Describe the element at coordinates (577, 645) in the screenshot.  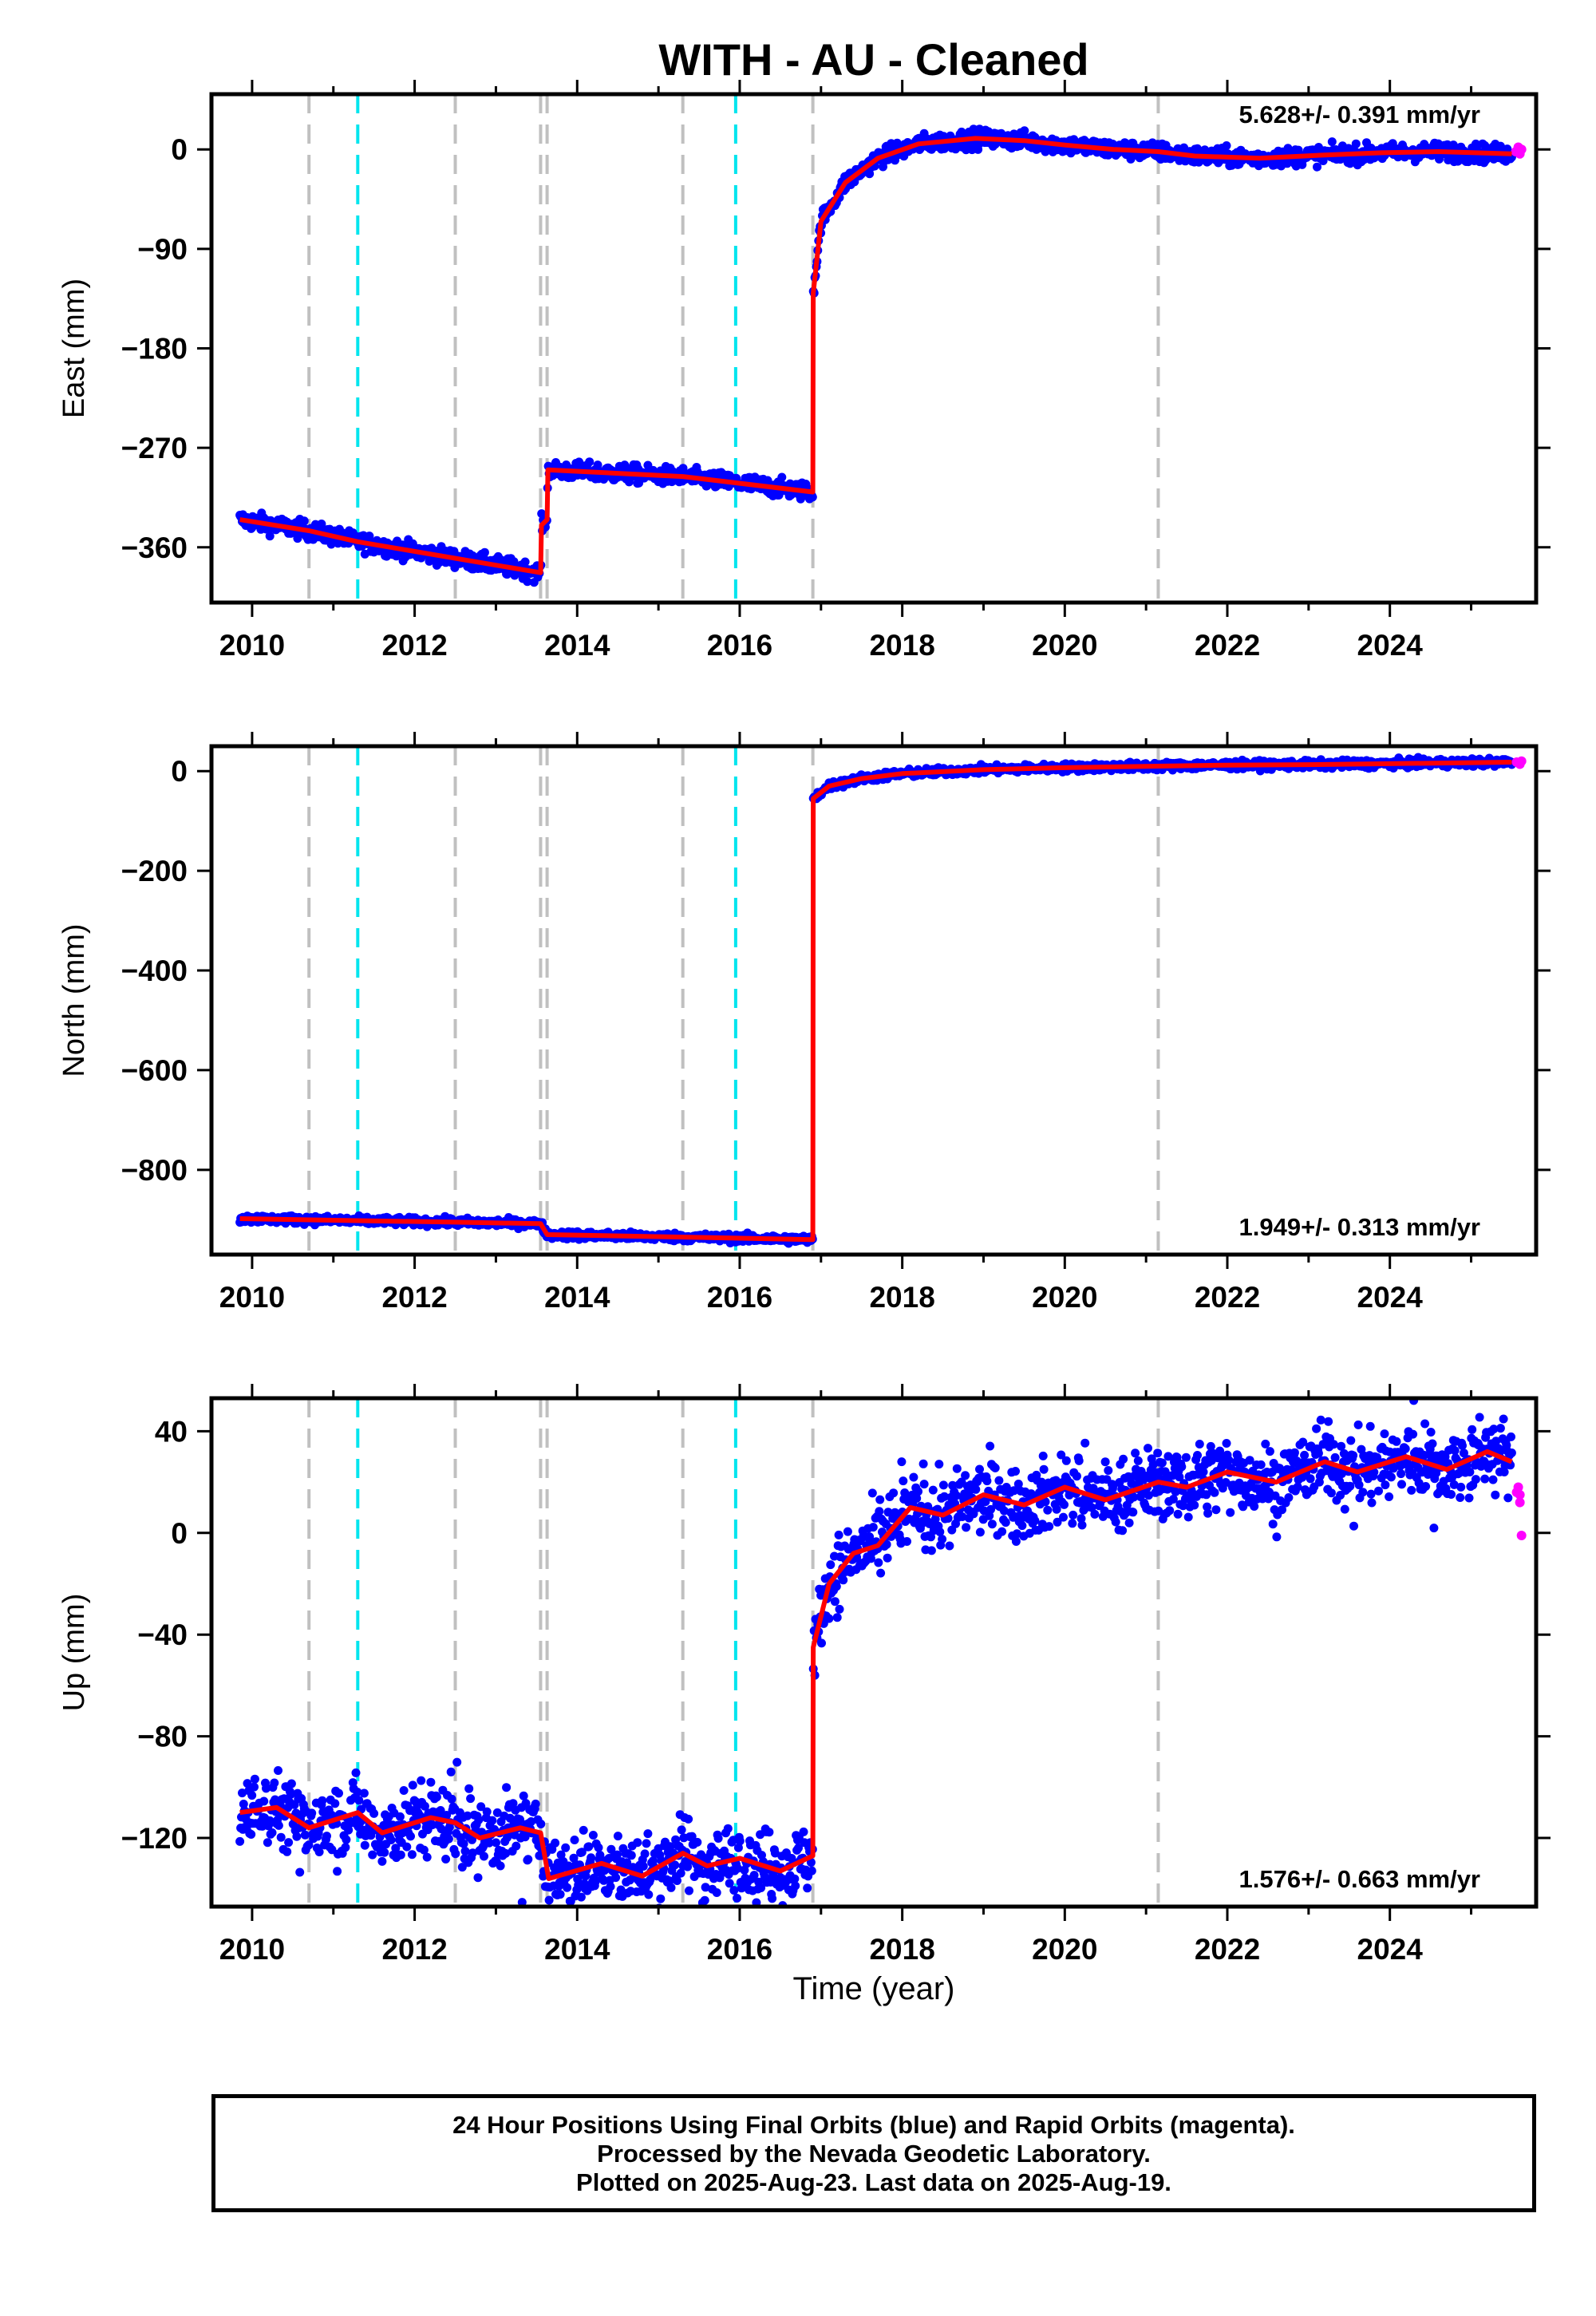
I see `x-tick-label: 2014` at that location.